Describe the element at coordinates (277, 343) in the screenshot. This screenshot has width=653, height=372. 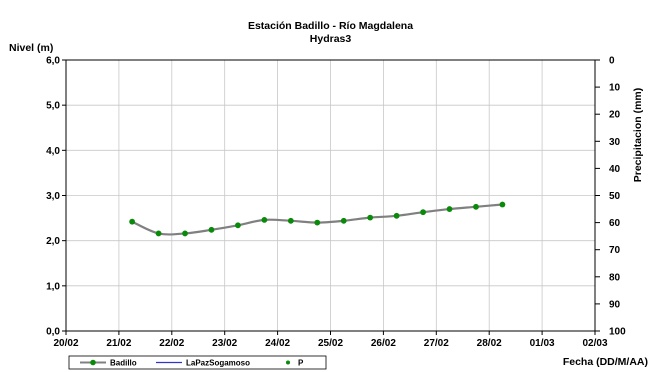
I see `x-tick-label: 24/02` at that location.